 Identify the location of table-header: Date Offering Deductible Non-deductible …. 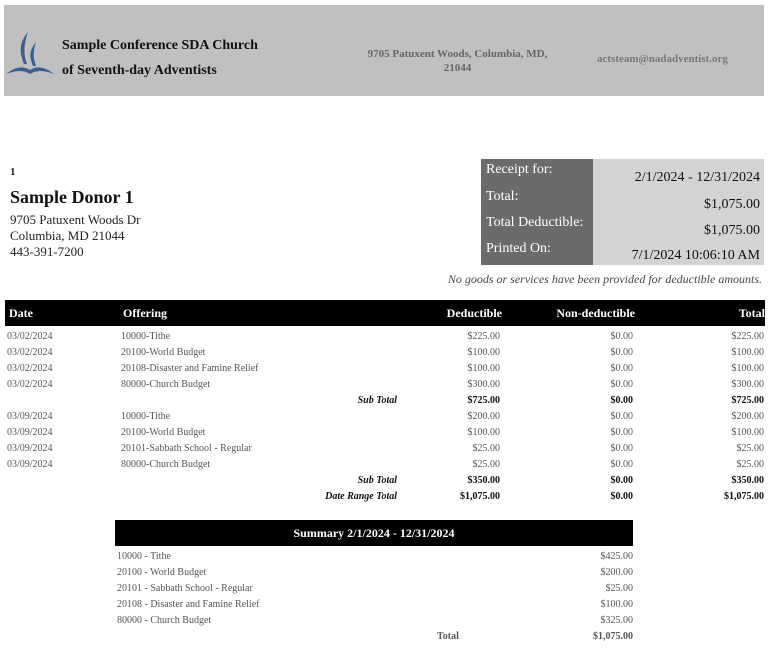
(385, 313).